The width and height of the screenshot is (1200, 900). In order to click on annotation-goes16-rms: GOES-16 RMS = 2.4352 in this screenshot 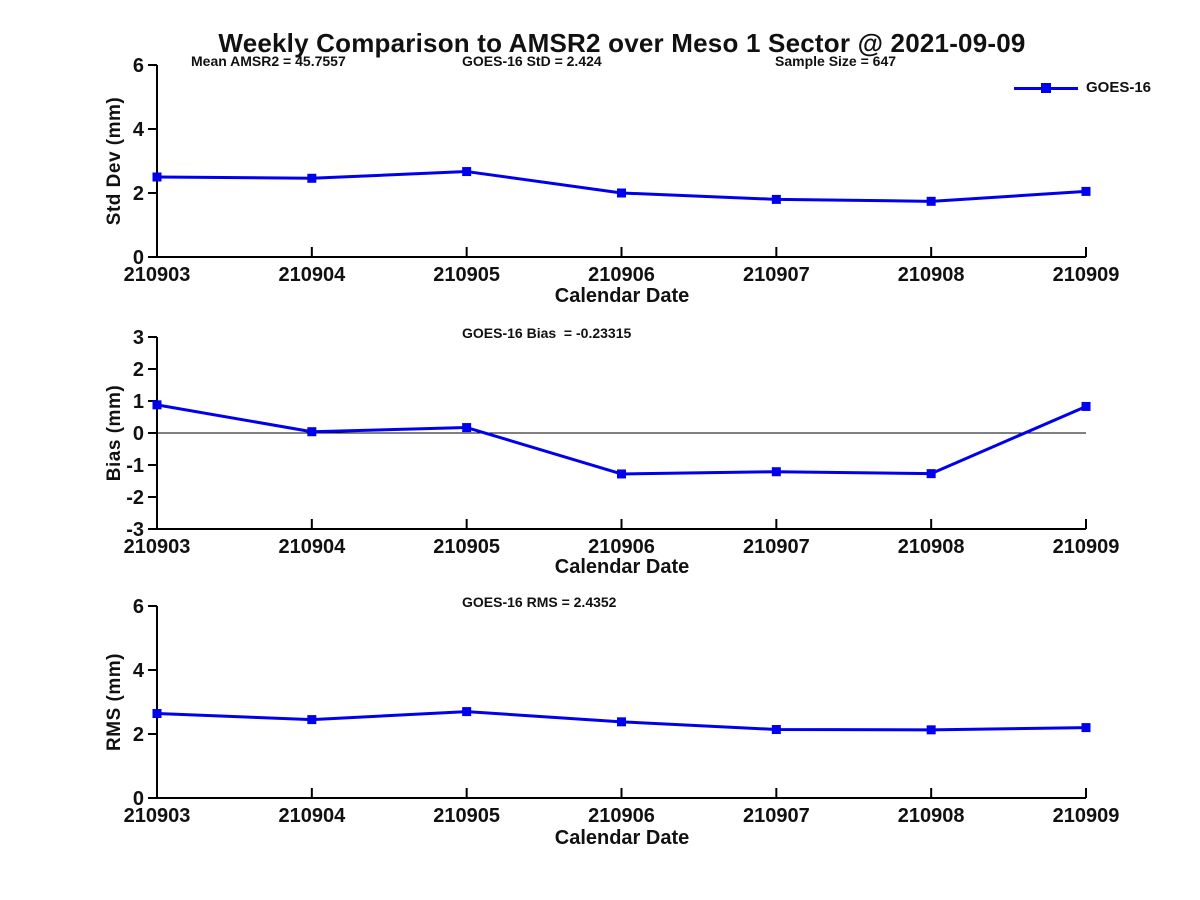, I will do `click(539, 602)`.